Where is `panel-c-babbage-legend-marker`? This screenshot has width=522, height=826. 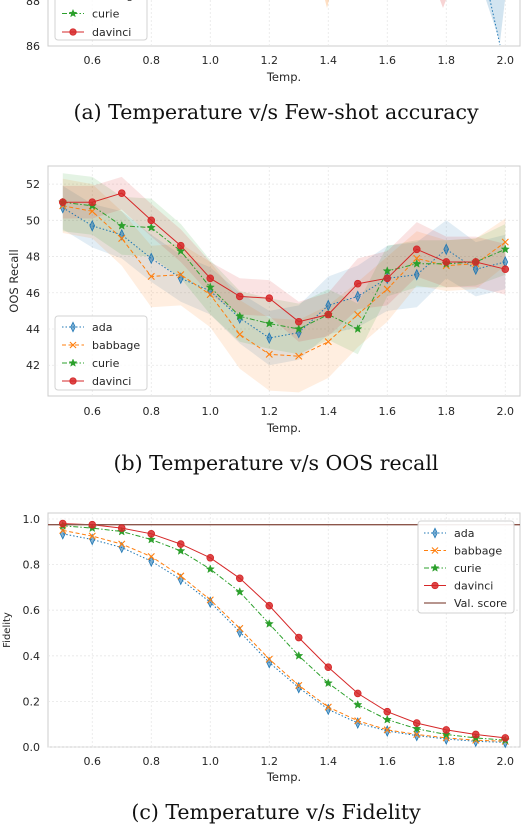
panel-c-babbage-legend-marker is located at coordinates (435, 550).